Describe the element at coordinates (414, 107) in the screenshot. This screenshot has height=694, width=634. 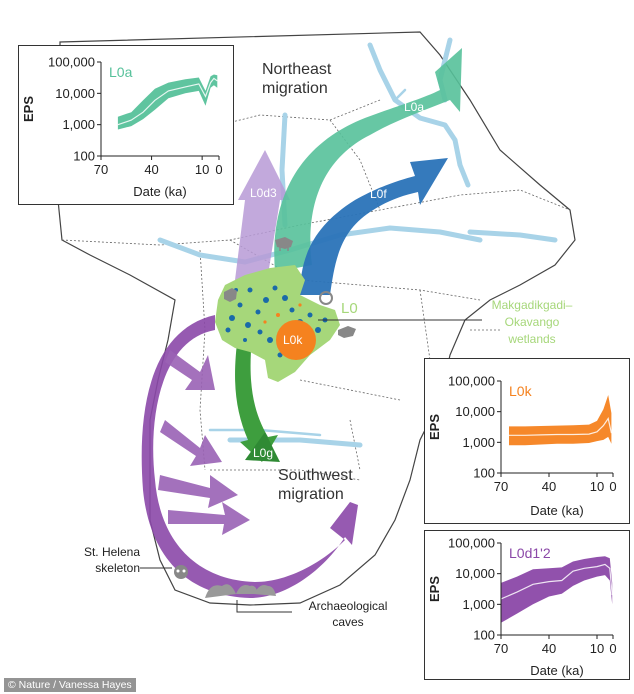
I see `arrow-label-L0a: L0a` at that location.